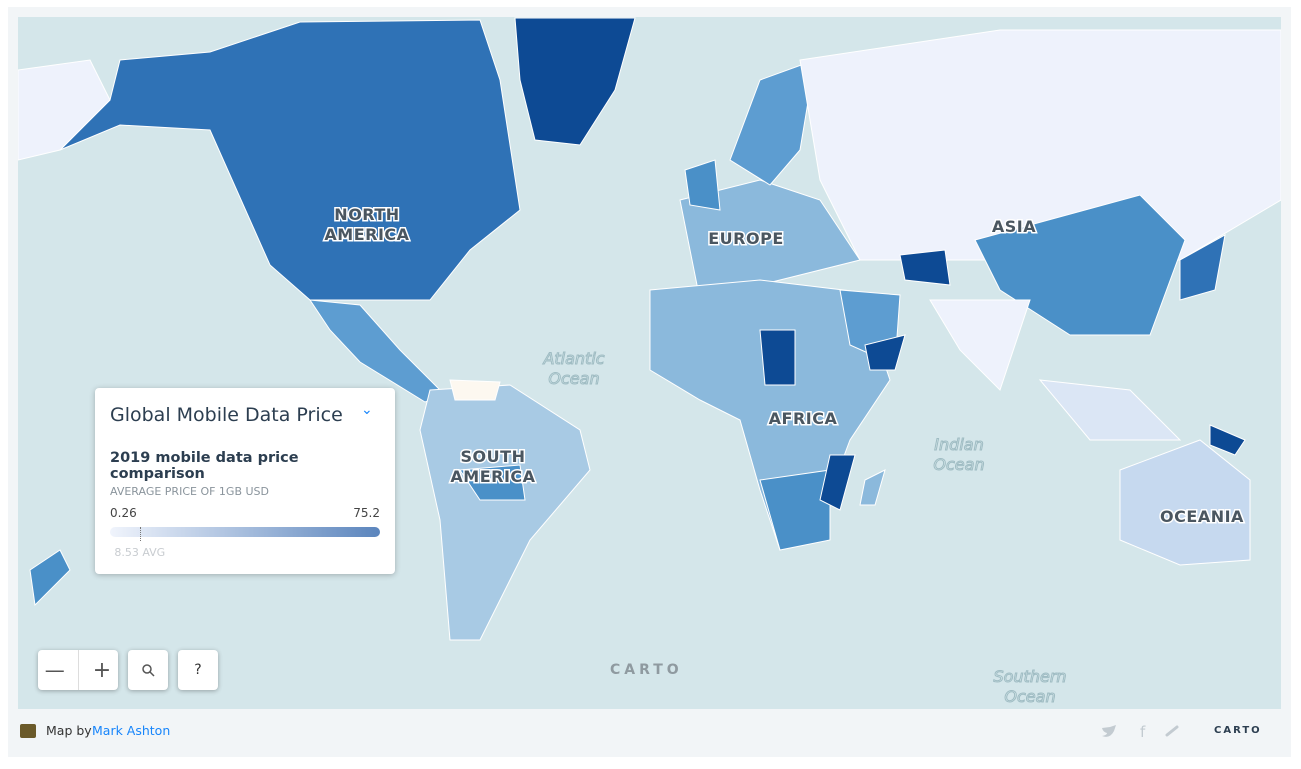  I want to click on author-link: Mark Ashton, so click(131, 730).